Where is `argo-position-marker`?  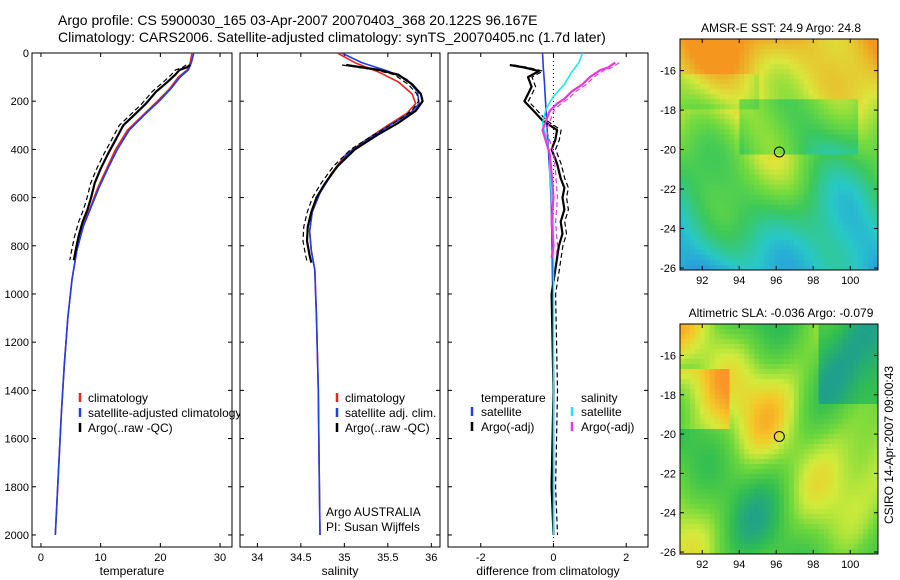 argo-position-marker is located at coordinates (779, 436).